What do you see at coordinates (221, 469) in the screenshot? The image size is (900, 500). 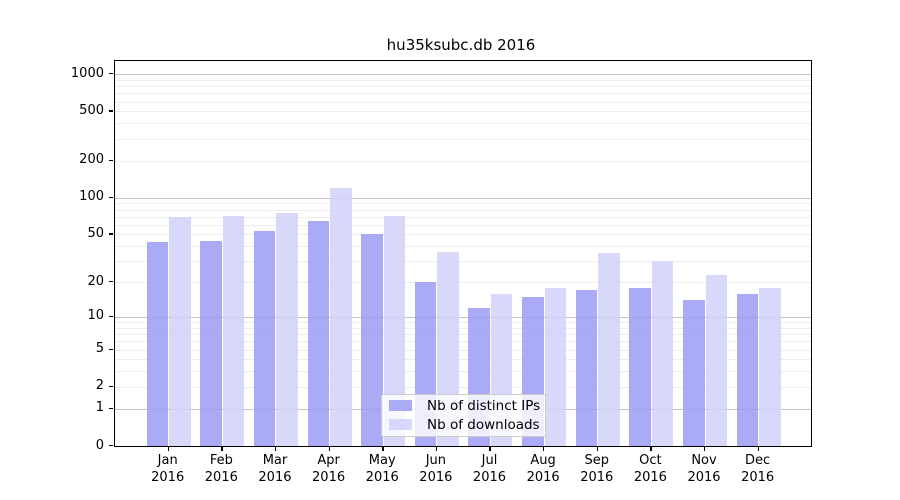 I see `x-tick-label: Feb 2016` at bounding box center [221, 469].